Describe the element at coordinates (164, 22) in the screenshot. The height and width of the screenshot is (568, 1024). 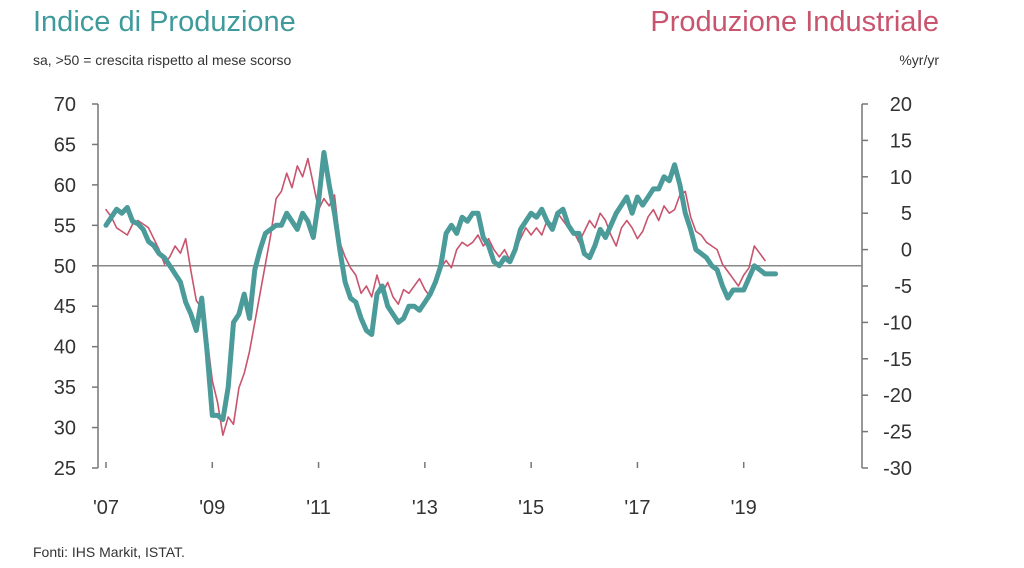
I see `left-axis-title: Indice di Produzione` at that location.